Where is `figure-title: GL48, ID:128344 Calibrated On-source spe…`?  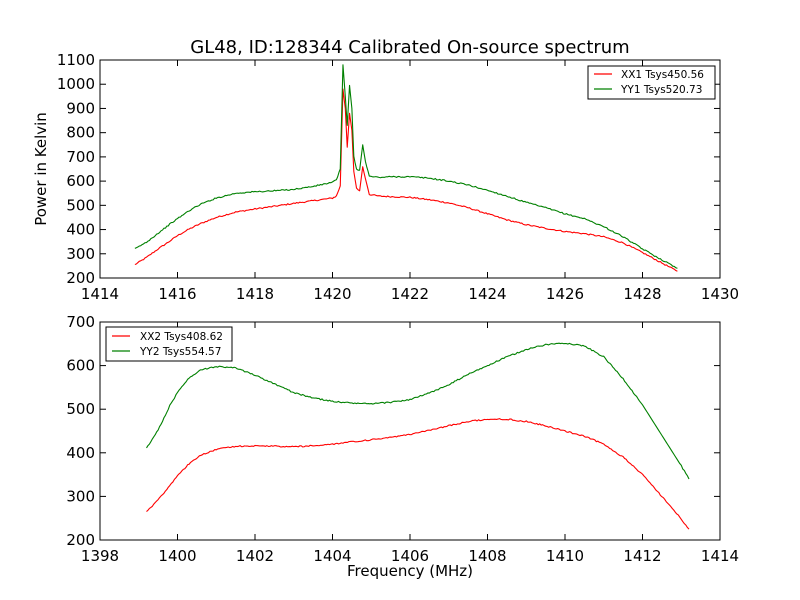
figure-title: GL48, ID:128344 Calibrated On-source spe… is located at coordinates (409, 47).